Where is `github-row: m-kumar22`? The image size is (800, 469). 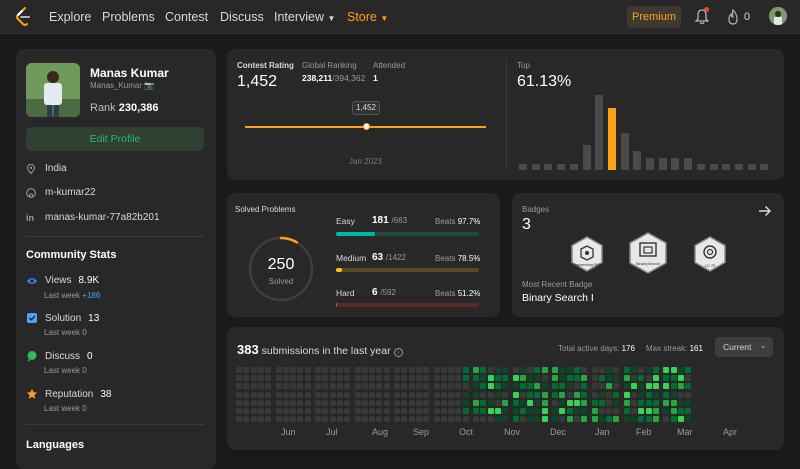
github-row: m-kumar22 is located at coordinates (61, 192).